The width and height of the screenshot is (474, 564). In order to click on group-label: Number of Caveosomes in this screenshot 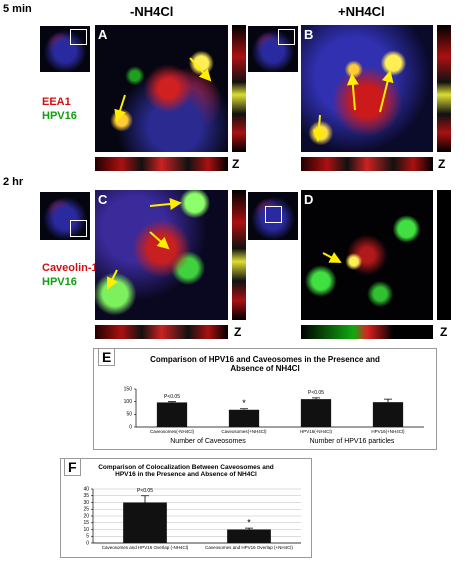, I will do `click(208, 441)`.